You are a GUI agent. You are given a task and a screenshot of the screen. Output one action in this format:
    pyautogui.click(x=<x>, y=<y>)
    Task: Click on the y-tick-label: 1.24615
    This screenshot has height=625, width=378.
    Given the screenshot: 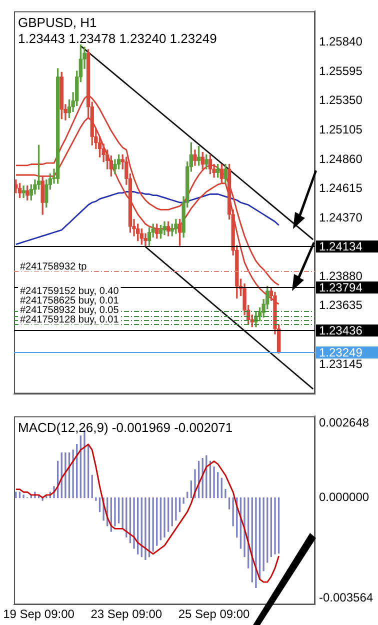 What is the action you would take?
    pyautogui.click(x=341, y=188)
    